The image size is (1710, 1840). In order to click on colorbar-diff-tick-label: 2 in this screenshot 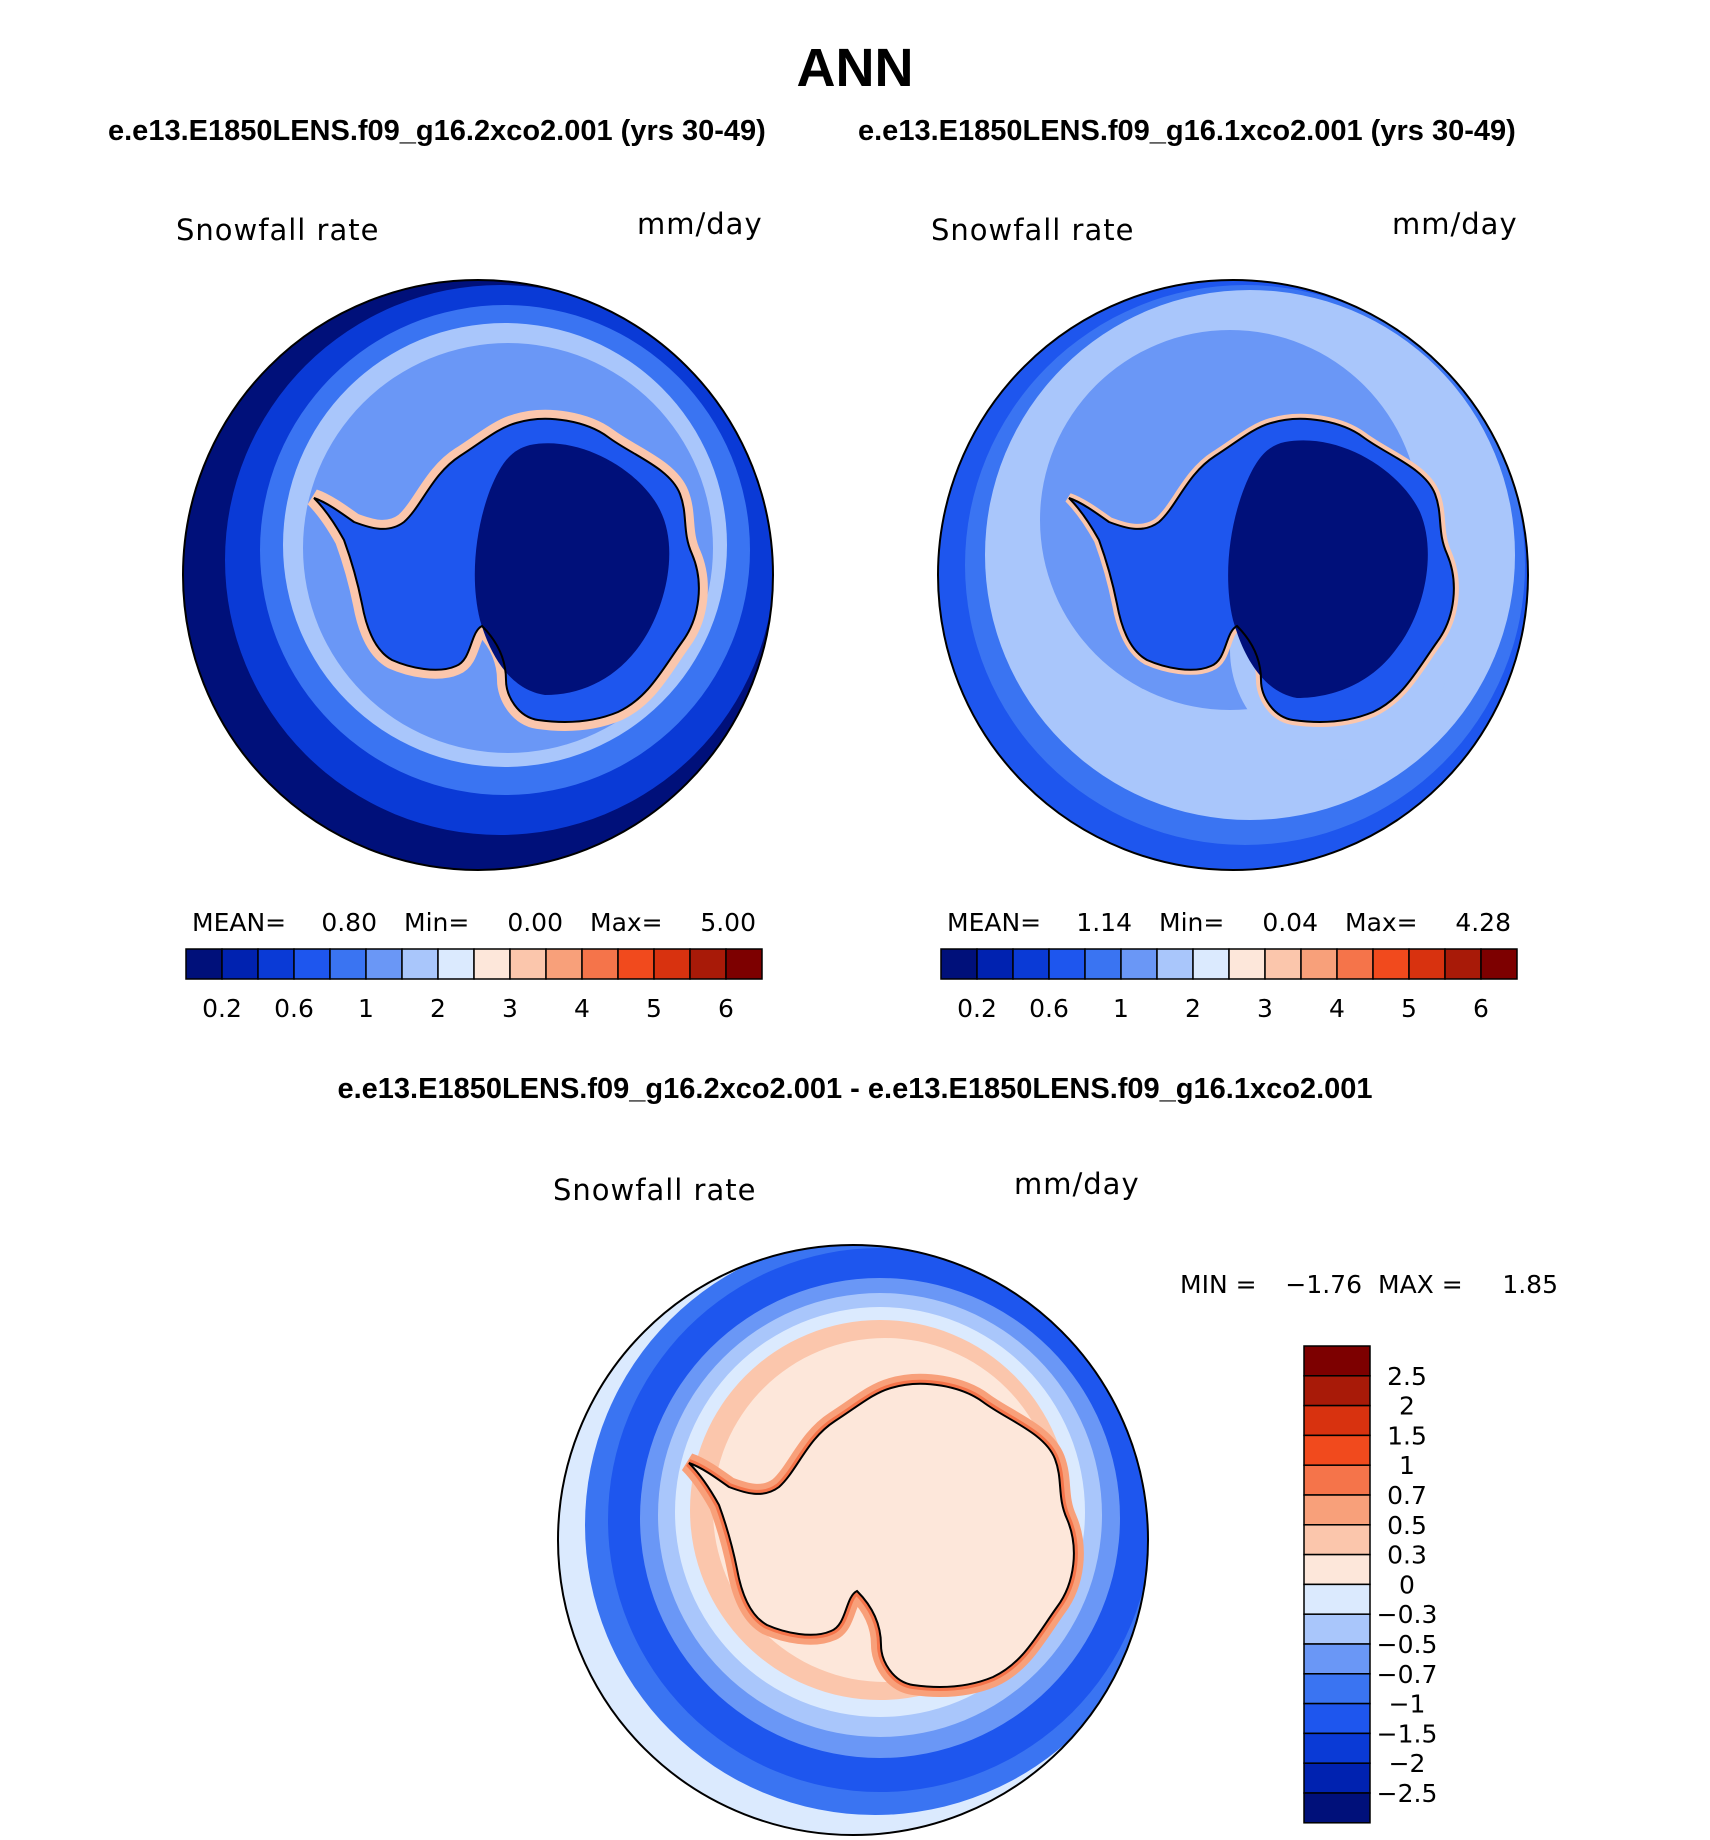, I will do `click(1407, 1406)`.